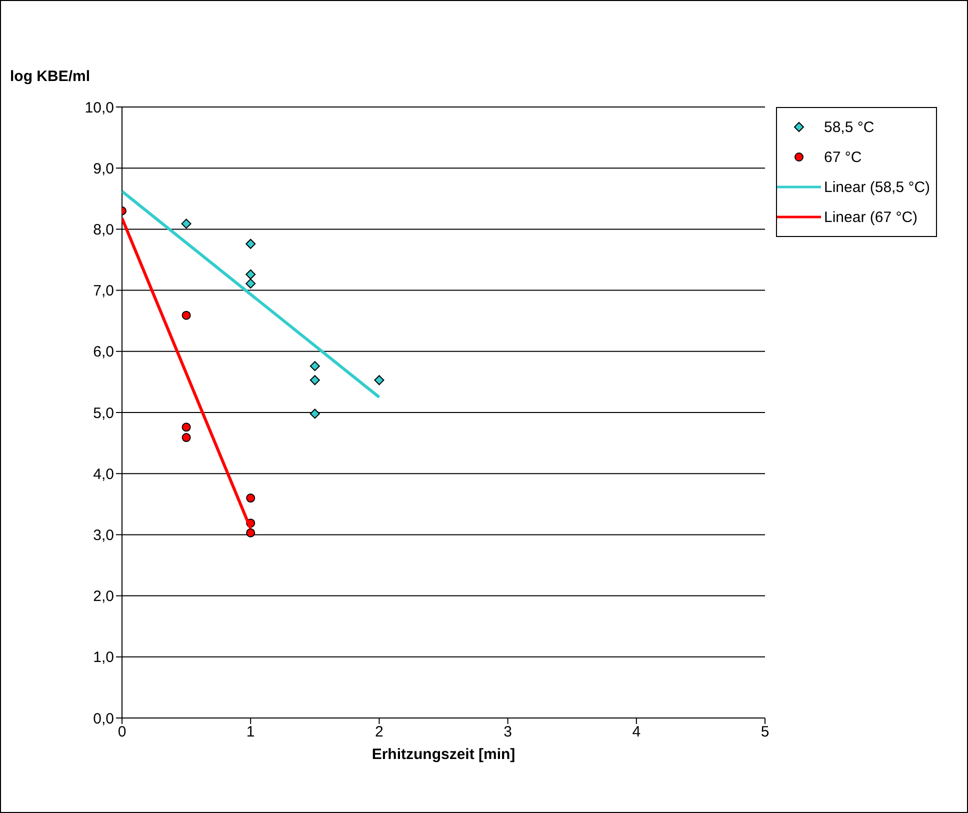  Describe the element at coordinates (103, 474) in the screenshot. I see `y-tick-label: 4,0` at that location.